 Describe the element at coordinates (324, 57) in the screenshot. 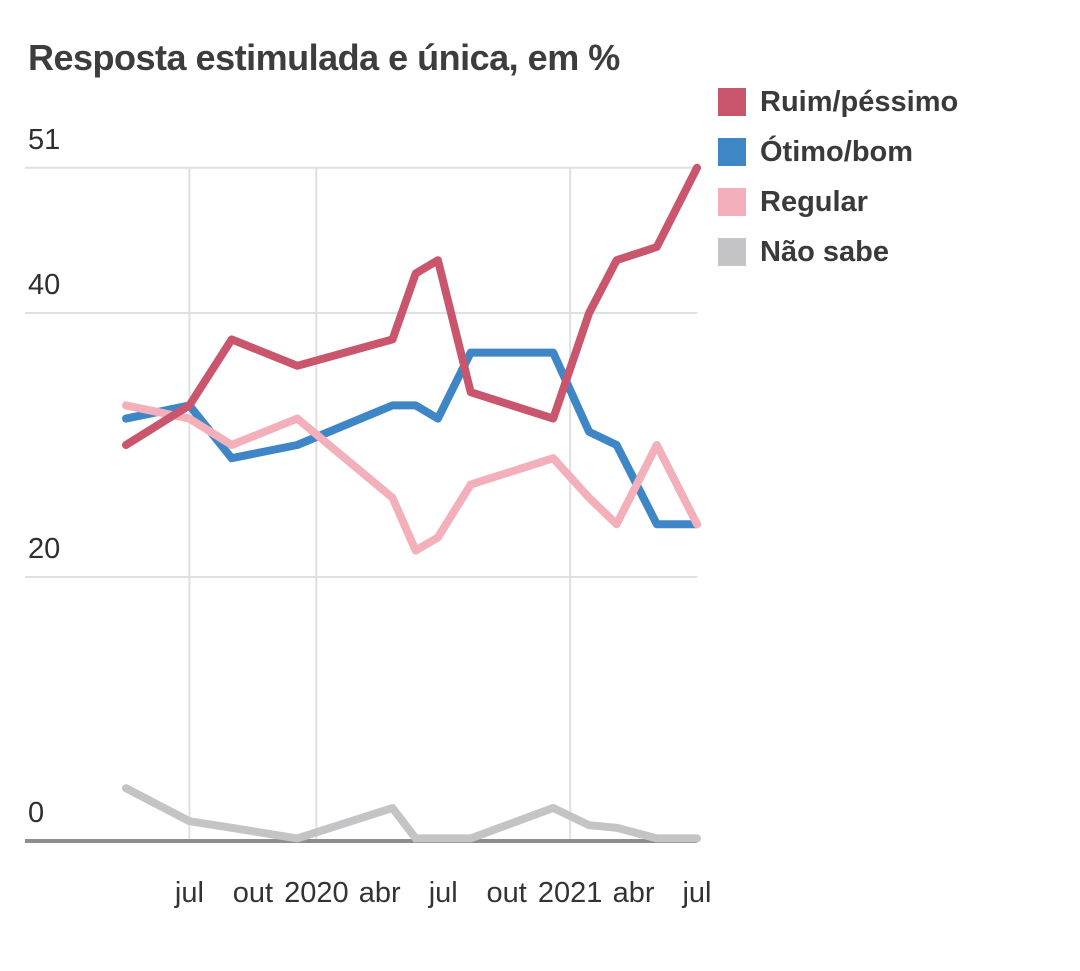

I see `chart-title: Resposta estimulada e única, em %` at that location.